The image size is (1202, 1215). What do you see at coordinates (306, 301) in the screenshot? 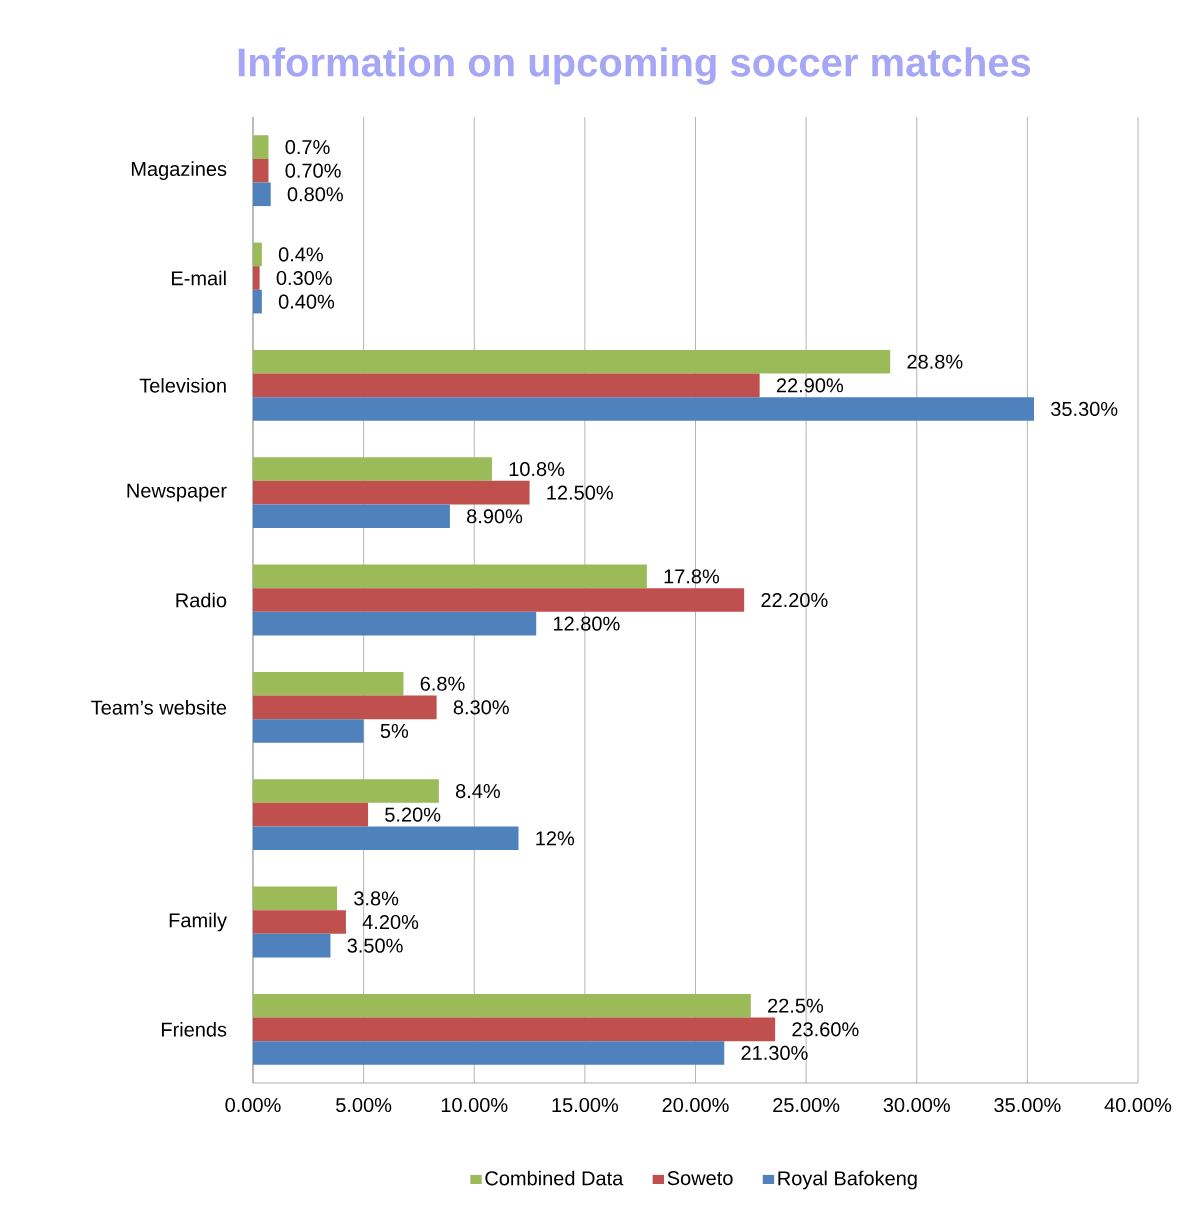
I see `data-label: 0.40%` at bounding box center [306, 301].